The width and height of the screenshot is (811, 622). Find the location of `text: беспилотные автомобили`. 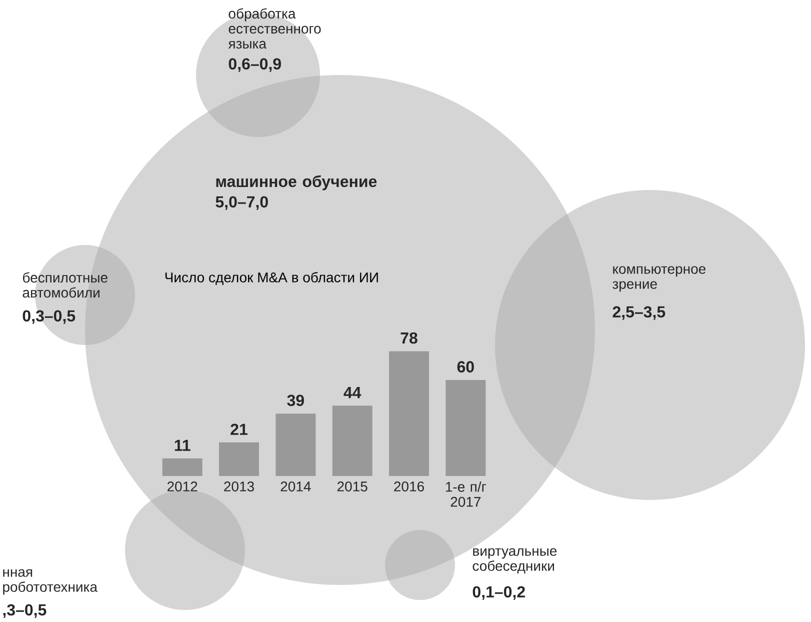

text: беспилотные автомобили is located at coordinates (65, 285).